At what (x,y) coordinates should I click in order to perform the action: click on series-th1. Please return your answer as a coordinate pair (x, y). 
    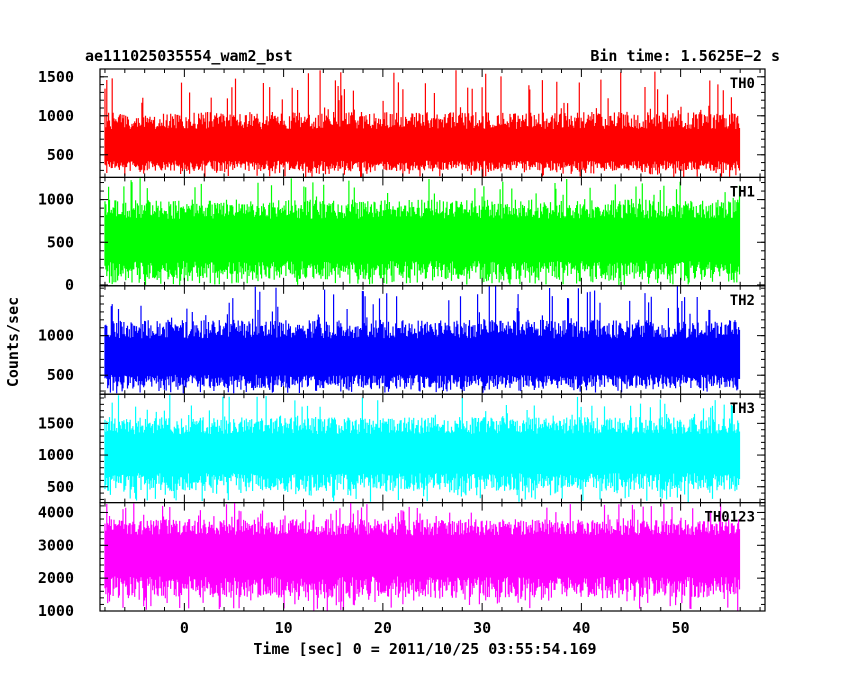
    Looking at the image, I should click on (422, 231).